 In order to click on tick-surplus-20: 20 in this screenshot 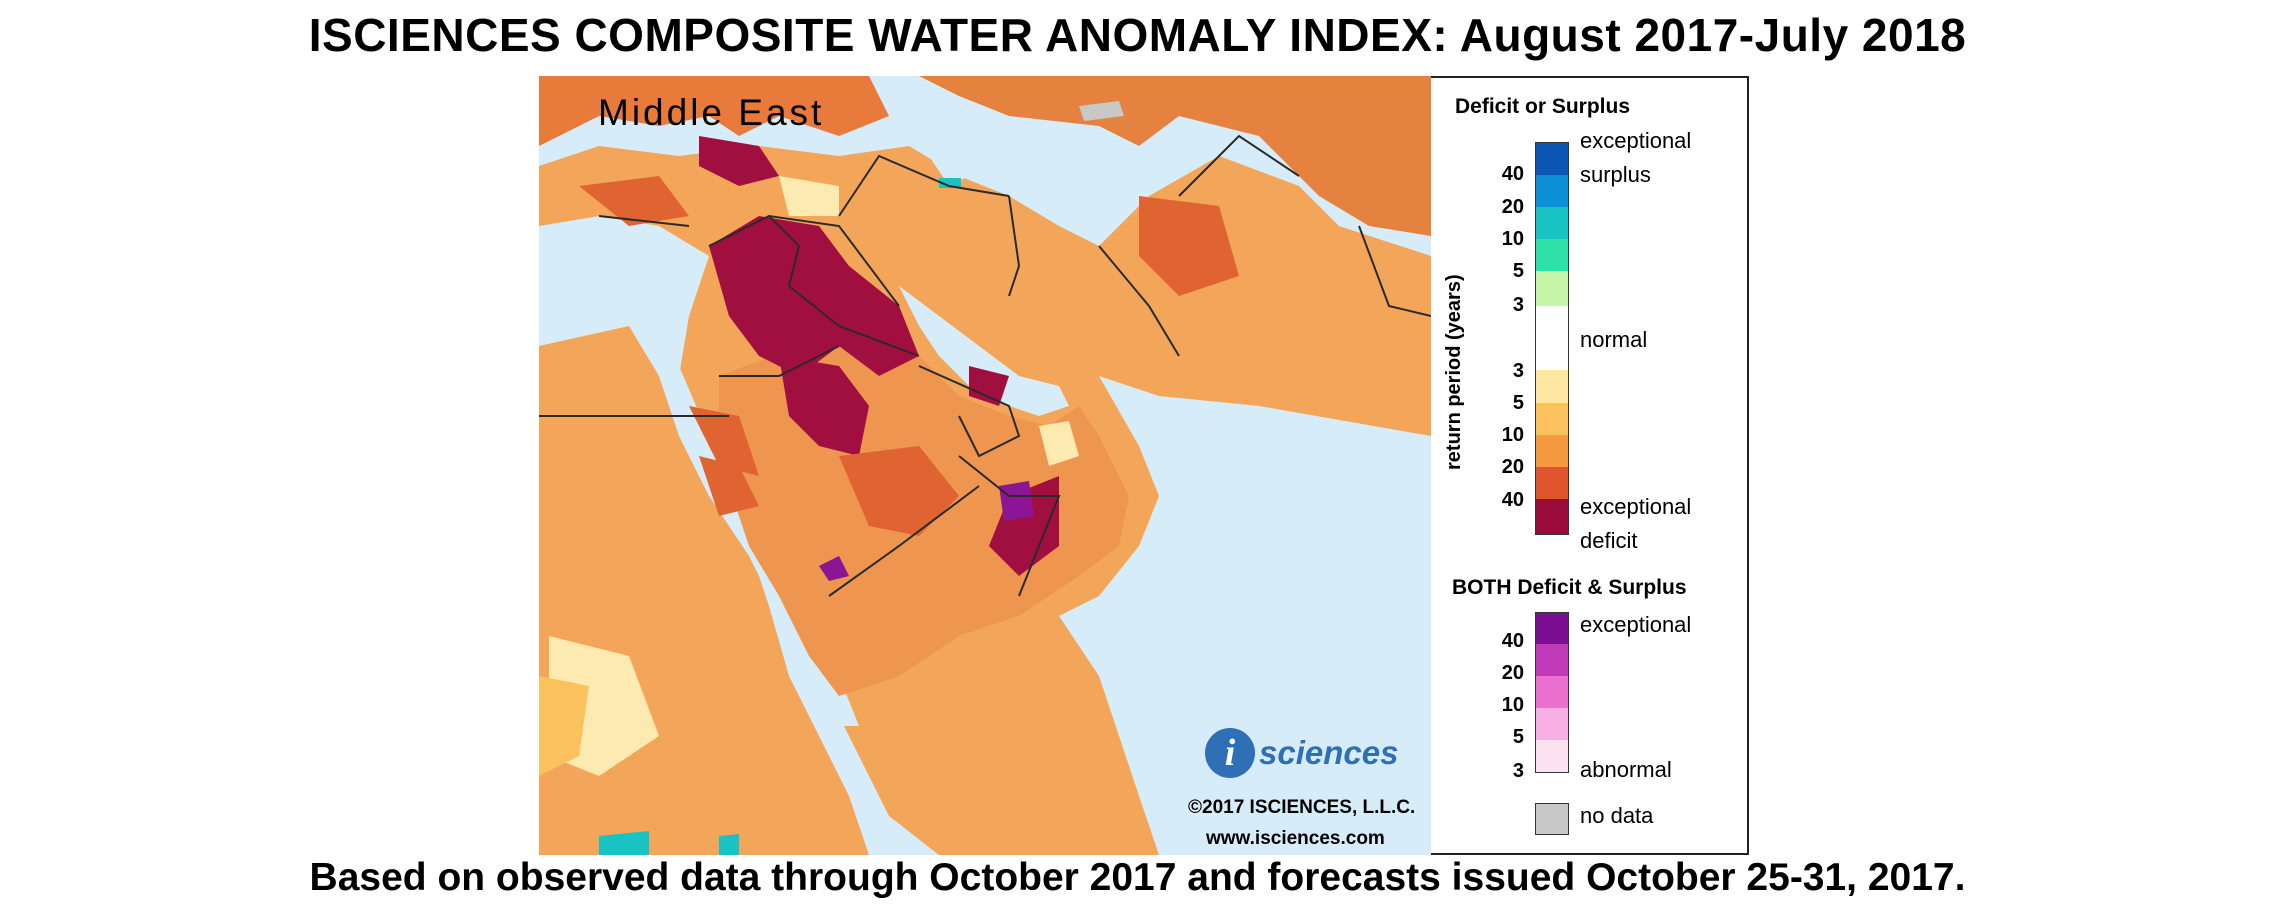, I will do `click(1512, 207)`.